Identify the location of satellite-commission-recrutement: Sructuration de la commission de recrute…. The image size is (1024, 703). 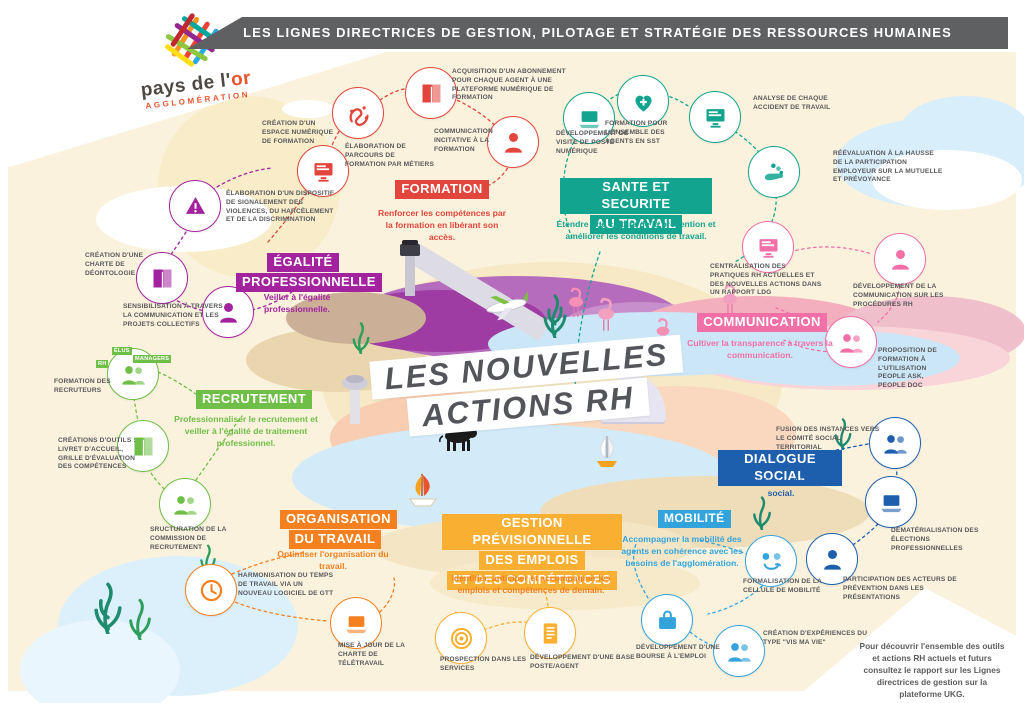
(188, 538).